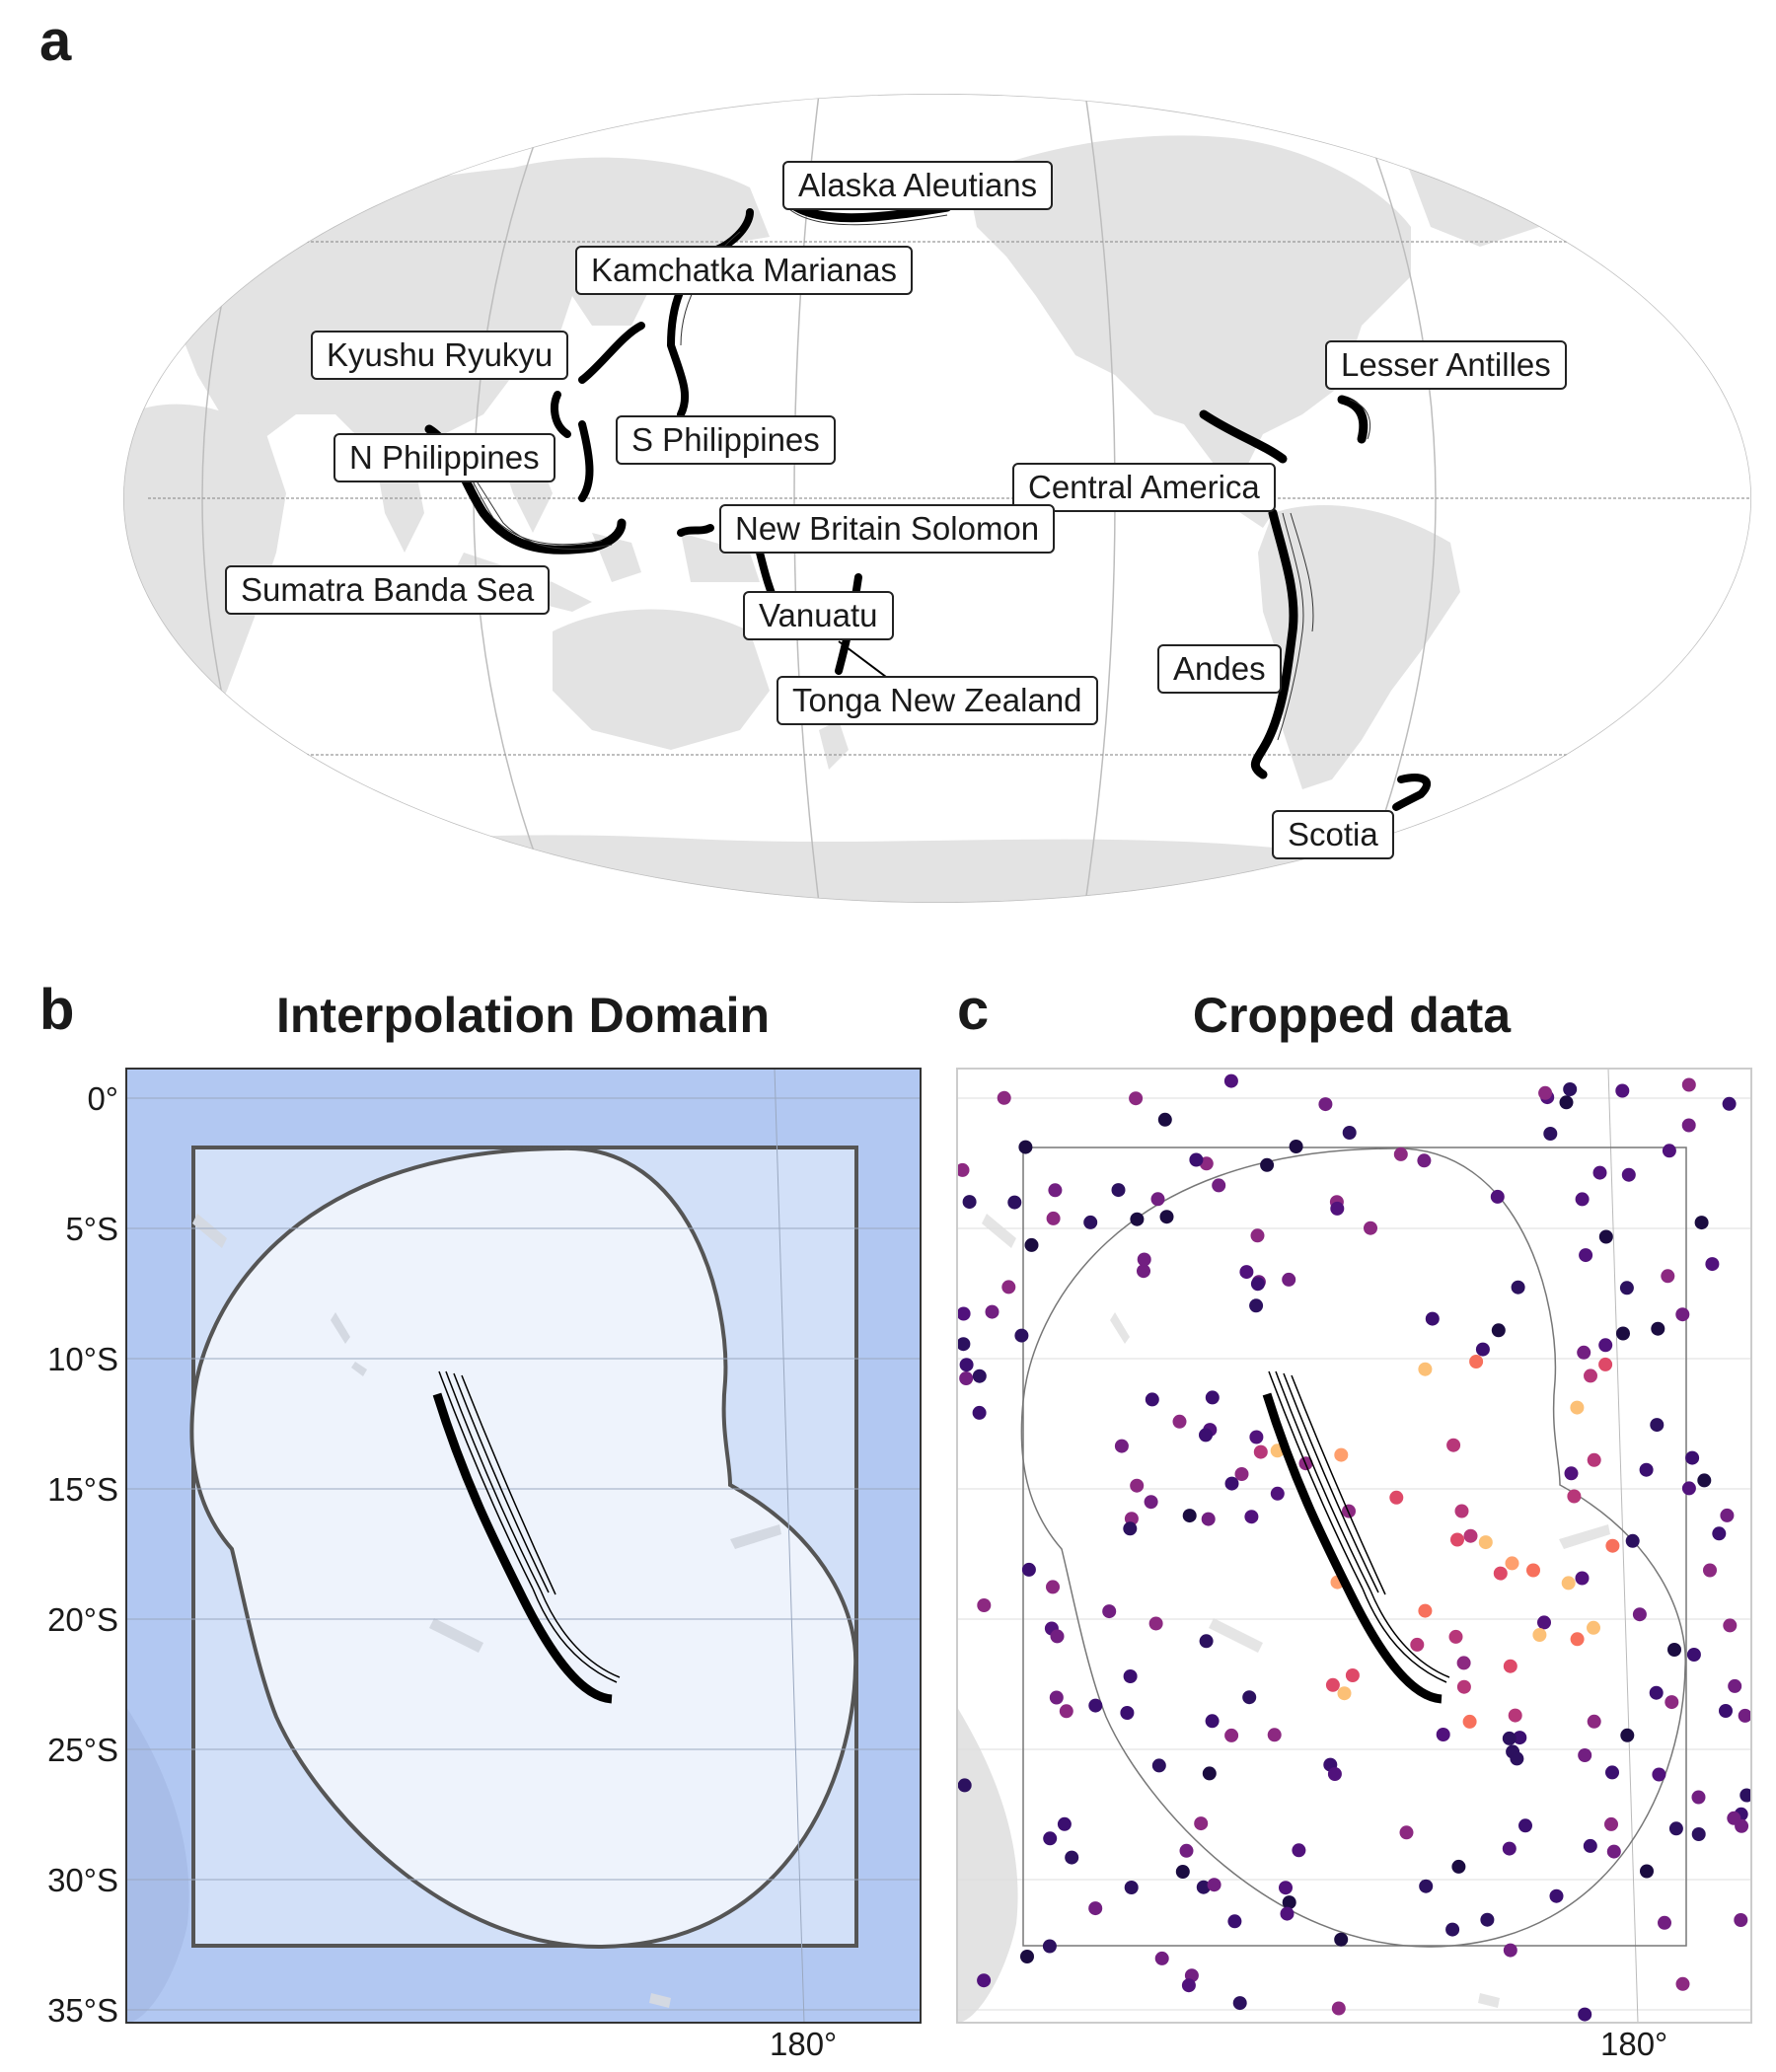  Describe the element at coordinates (804, 2044) in the screenshot. I see `lon-tick-b: 180°` at that location.